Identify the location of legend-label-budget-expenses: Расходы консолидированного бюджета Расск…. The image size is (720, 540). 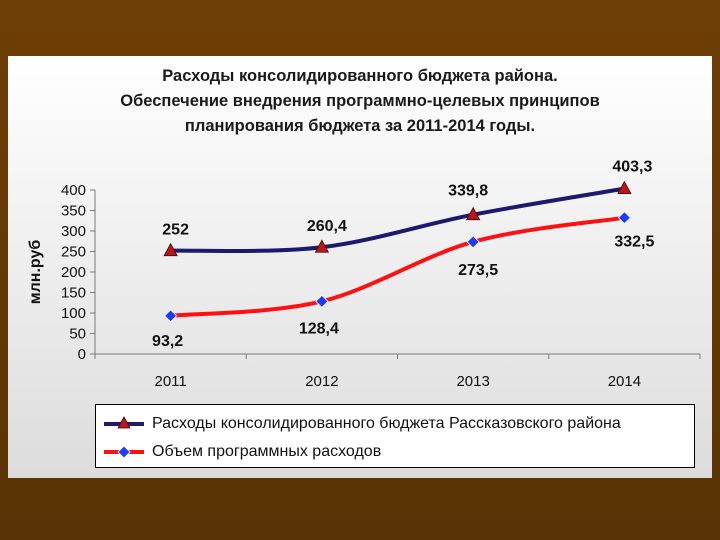
(386, 423).